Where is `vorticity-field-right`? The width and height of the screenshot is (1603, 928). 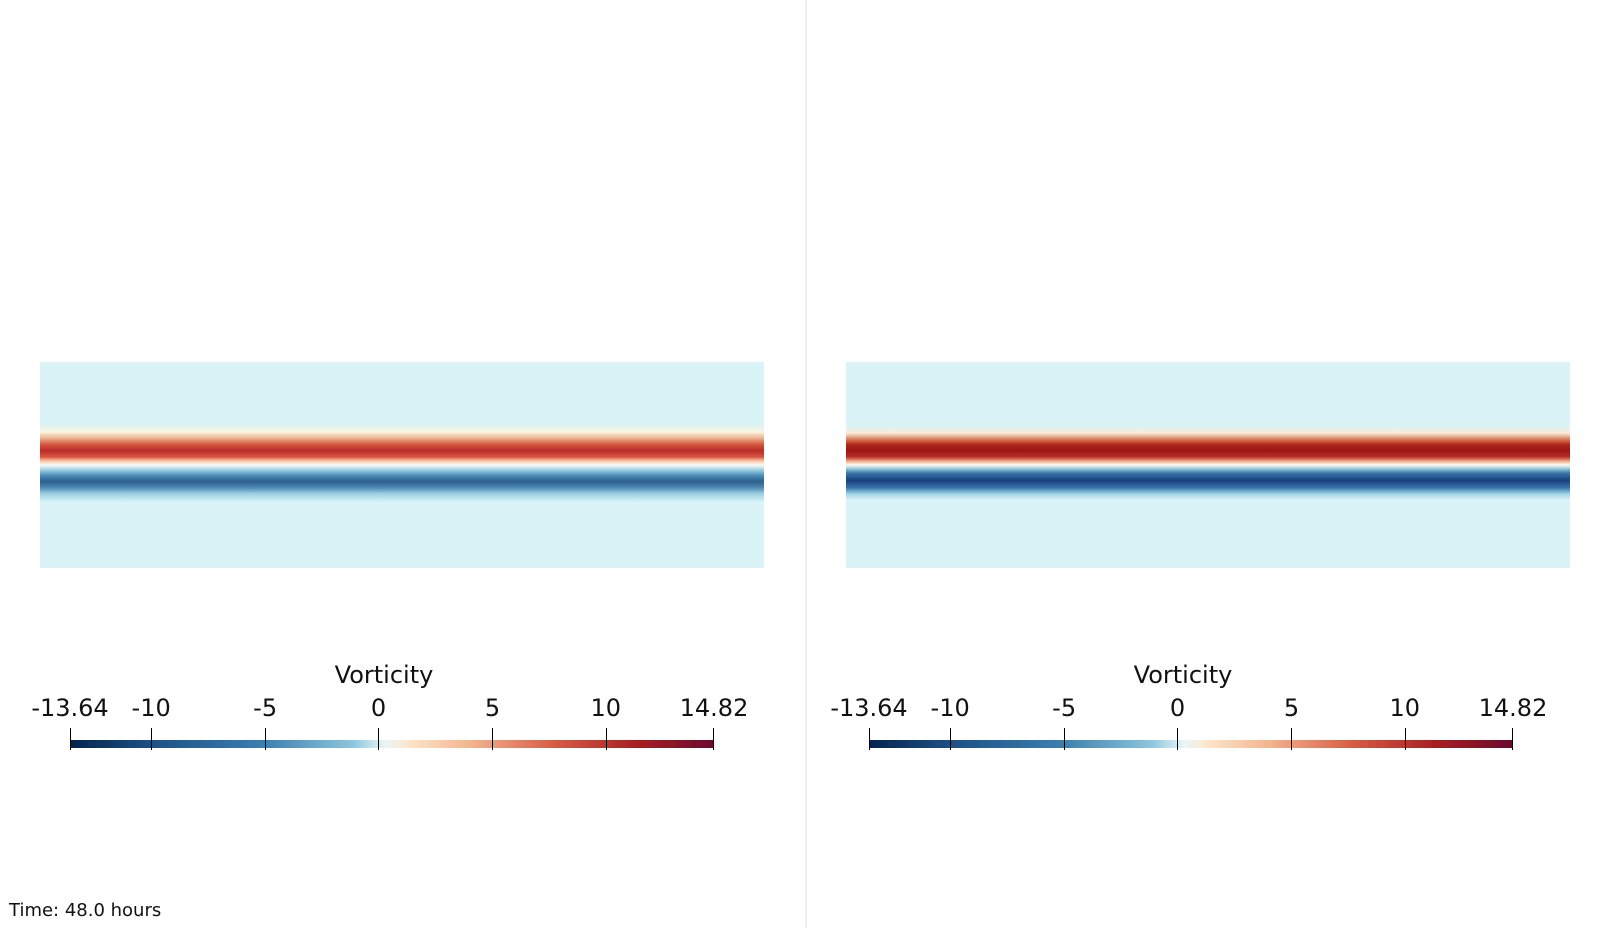
vorticity-field-right is located at coordinates (1208, 465).